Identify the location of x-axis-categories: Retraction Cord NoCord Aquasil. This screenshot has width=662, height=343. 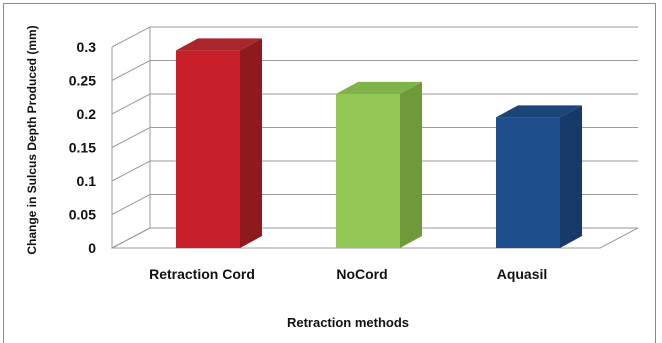
(348, 274).